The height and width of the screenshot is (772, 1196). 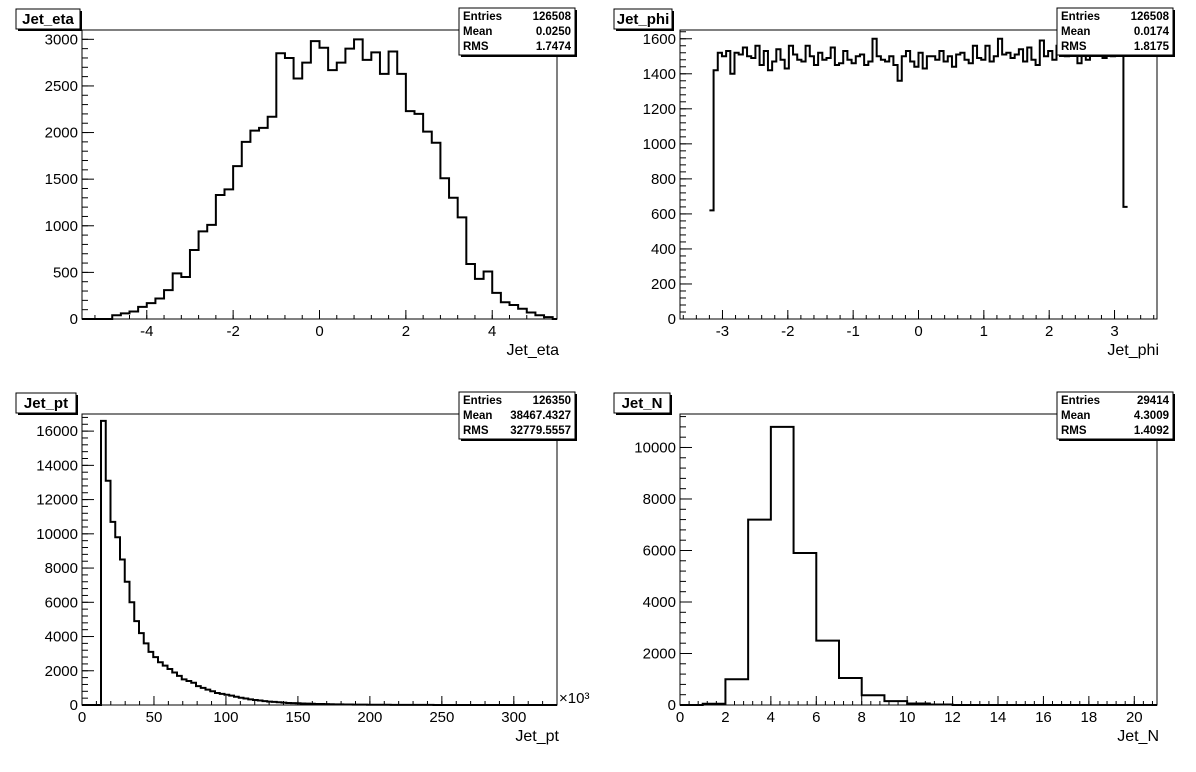 What do you see at coordinates (513, 717) in the screenshot?
I see `x-tick-label: 300` at bounding box center [513, 717].